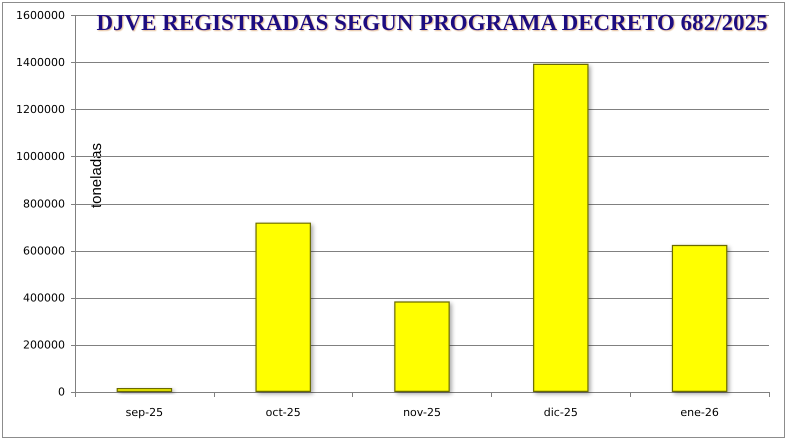 The width and height of the screenshot is (796, 442). What do you see at coordinates (40, 63) in the screenshot?
I see `y-tick-label: 1400000` at bounding box center [40, 63].